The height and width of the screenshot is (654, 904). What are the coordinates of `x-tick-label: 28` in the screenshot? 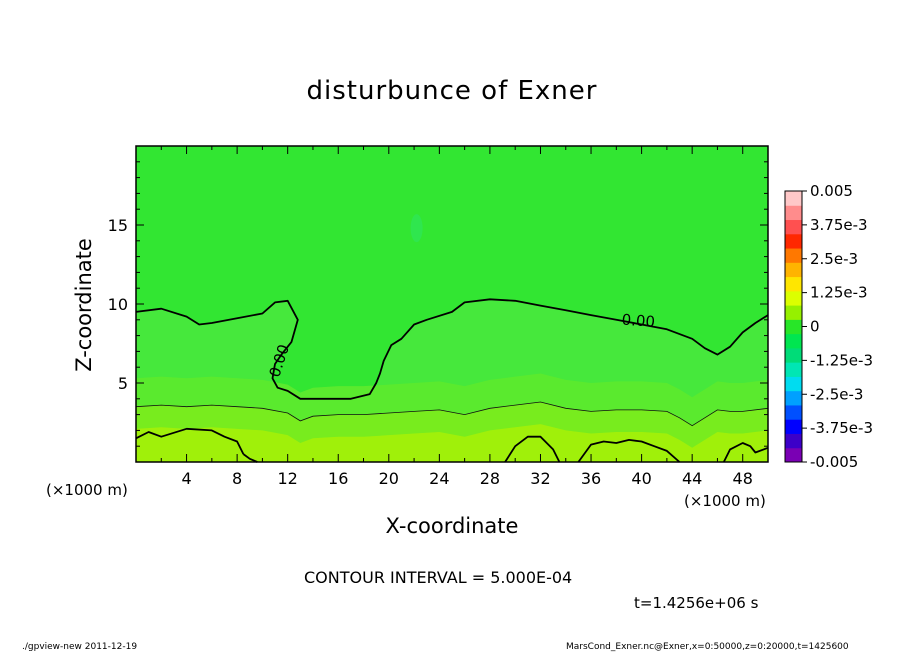 It's located at (490, 478).